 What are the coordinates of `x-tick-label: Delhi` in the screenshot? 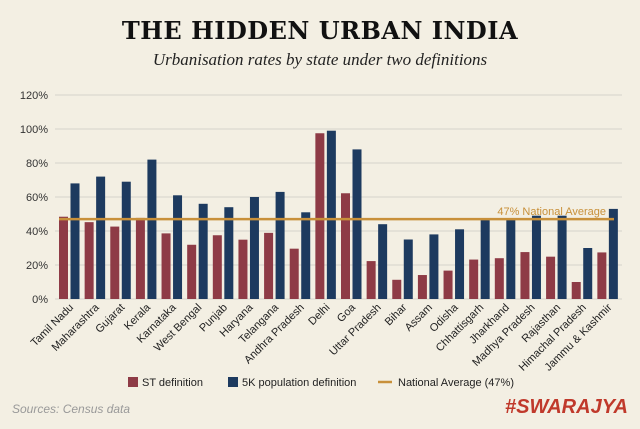 It's located at (319, 315).